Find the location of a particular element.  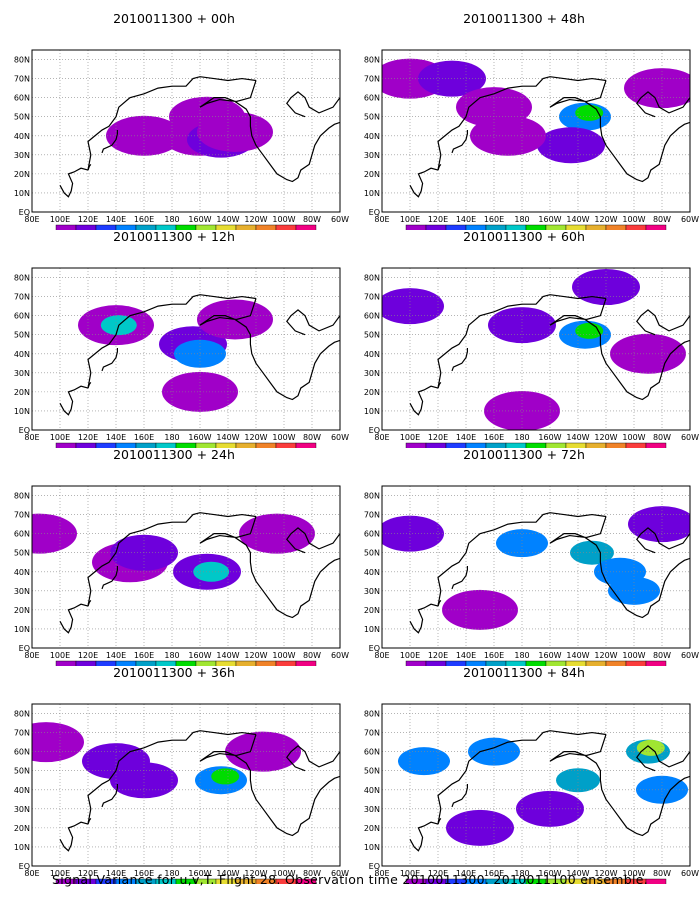

lat-tick-label: 10N is located at coordinates (372, 629).